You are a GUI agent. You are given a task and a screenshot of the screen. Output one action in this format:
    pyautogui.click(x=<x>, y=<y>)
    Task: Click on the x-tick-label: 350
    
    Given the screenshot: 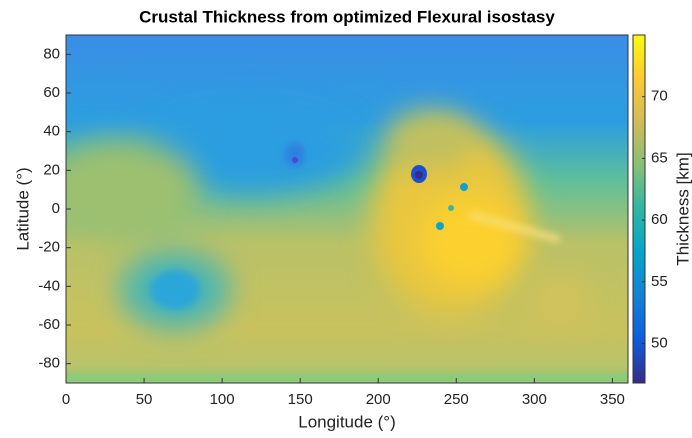 What is the action you would take?
    pyautogui.click(x=612, y=399)
    